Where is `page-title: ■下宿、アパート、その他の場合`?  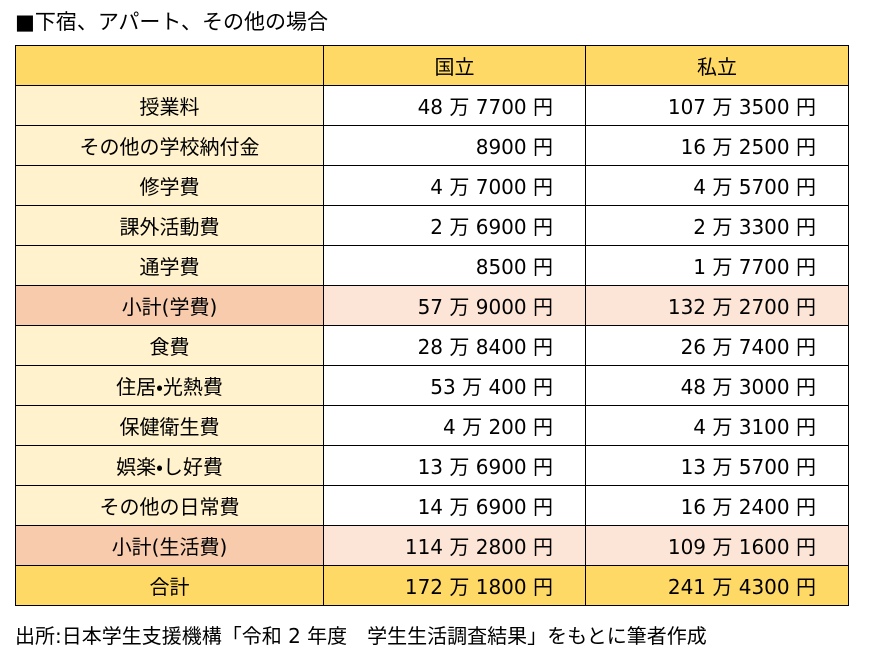
page-title: ■下宿、アパート、その他の場合 is located at coordinates (172, 22).